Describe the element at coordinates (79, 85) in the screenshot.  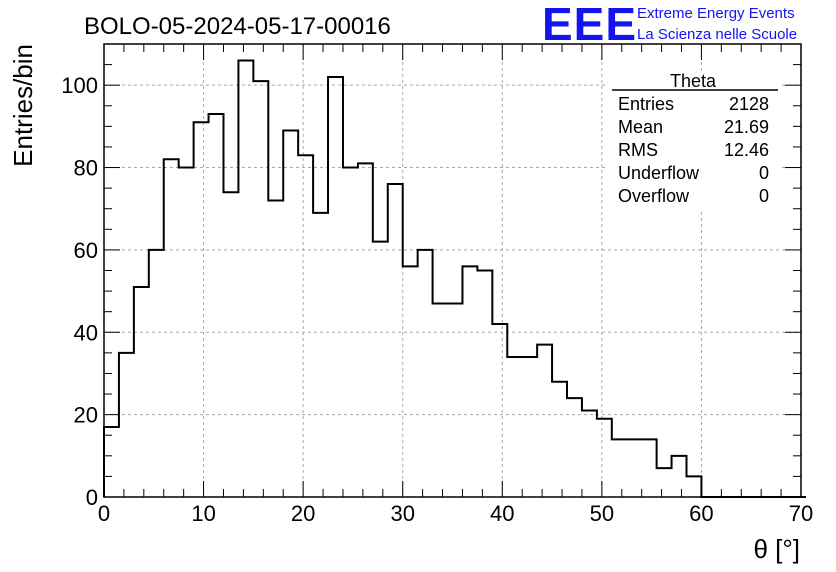
I see `y-tick-label: 100` at that location.